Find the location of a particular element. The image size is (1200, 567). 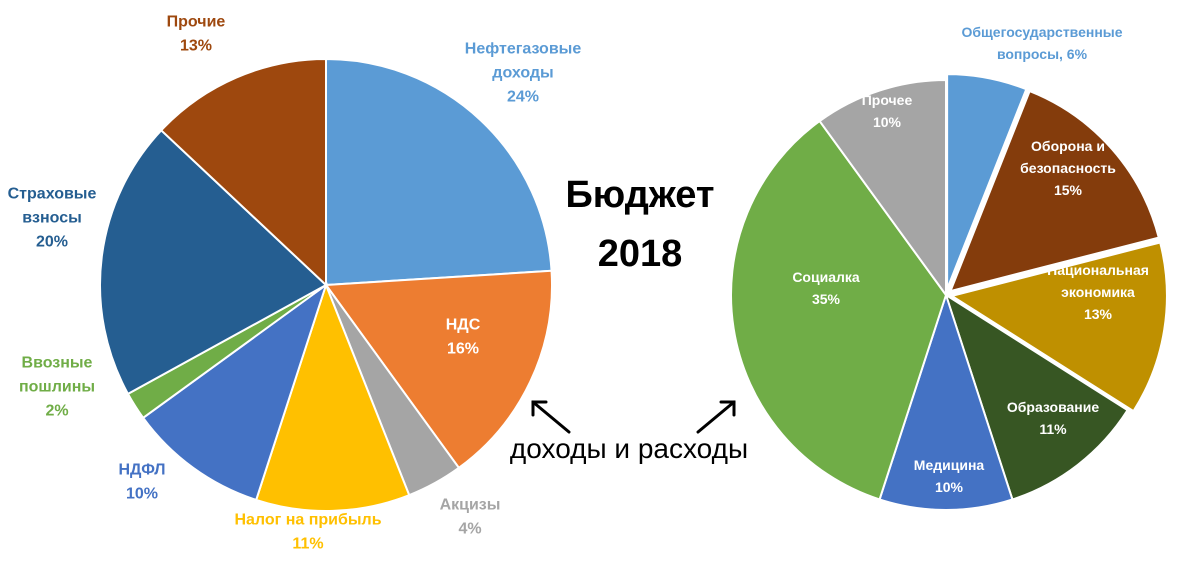

income-slice-label-2: Акцизы 4% is located at coordinates (470, 517).